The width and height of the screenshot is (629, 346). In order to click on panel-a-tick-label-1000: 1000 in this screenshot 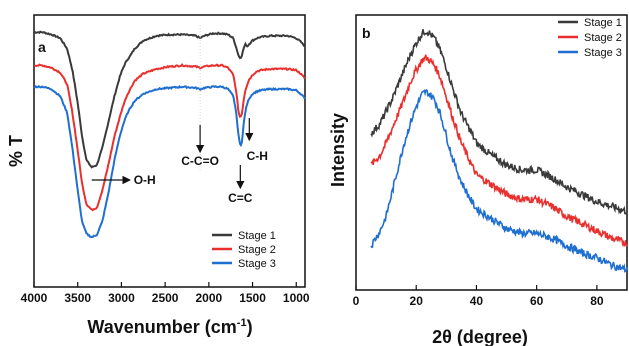, I will do `click(296, 298)`.